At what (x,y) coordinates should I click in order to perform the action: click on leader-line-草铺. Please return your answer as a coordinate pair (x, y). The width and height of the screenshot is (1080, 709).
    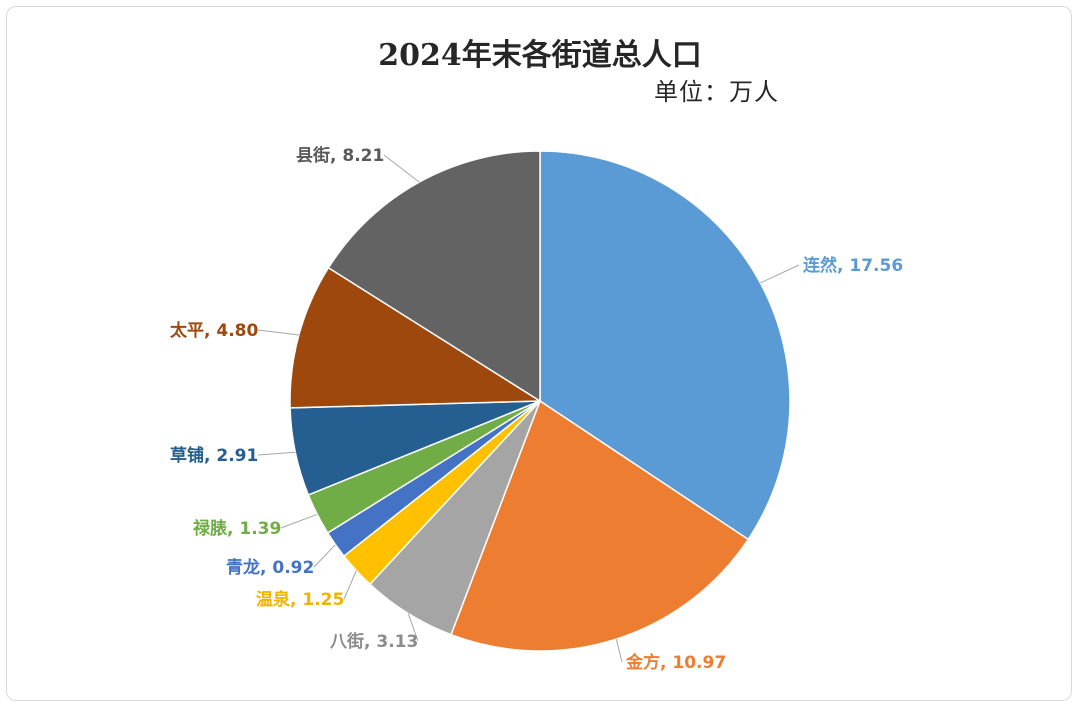
    Looking at the image, I should click on (276, 453).